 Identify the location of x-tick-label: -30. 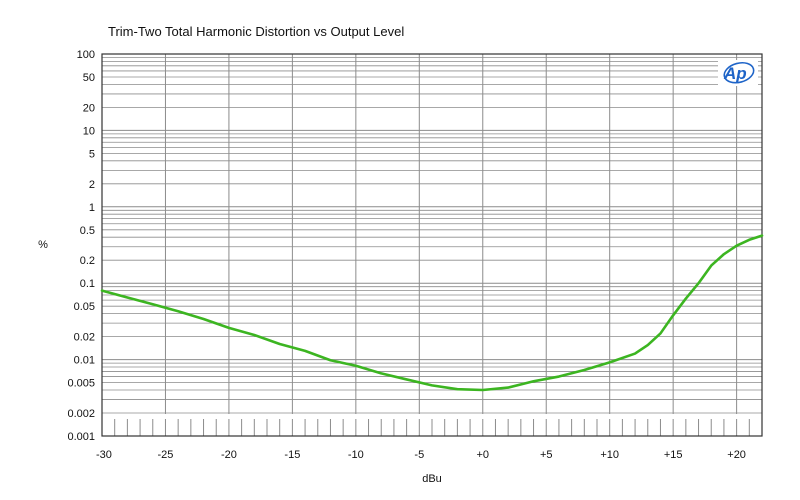
(104, 455).